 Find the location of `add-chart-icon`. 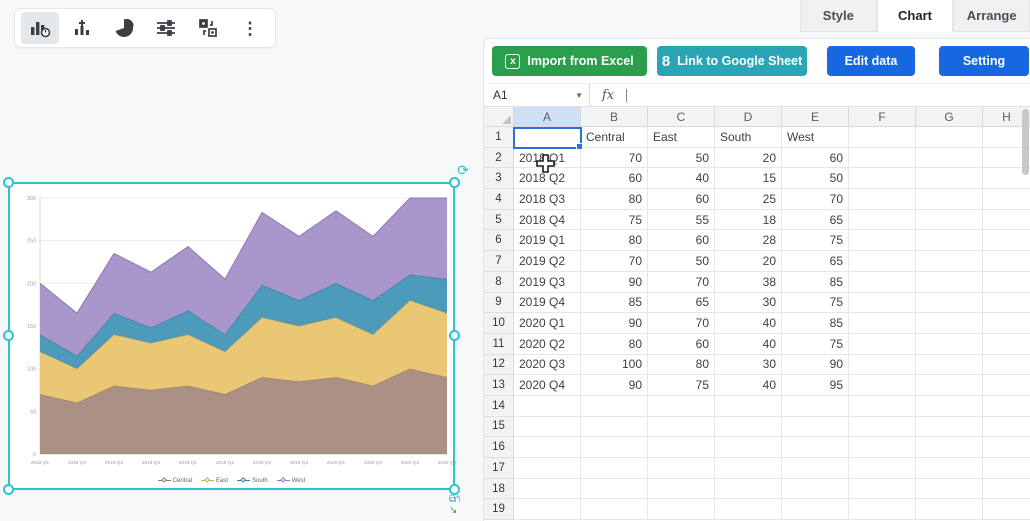

add-chart-icon is located at coordinates (82, 28).